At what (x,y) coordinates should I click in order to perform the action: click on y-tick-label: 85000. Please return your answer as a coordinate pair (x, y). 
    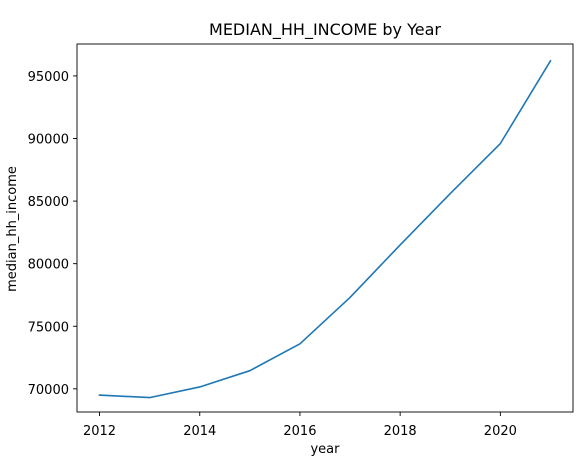
    Looking at the image, I should click on (48, 202).